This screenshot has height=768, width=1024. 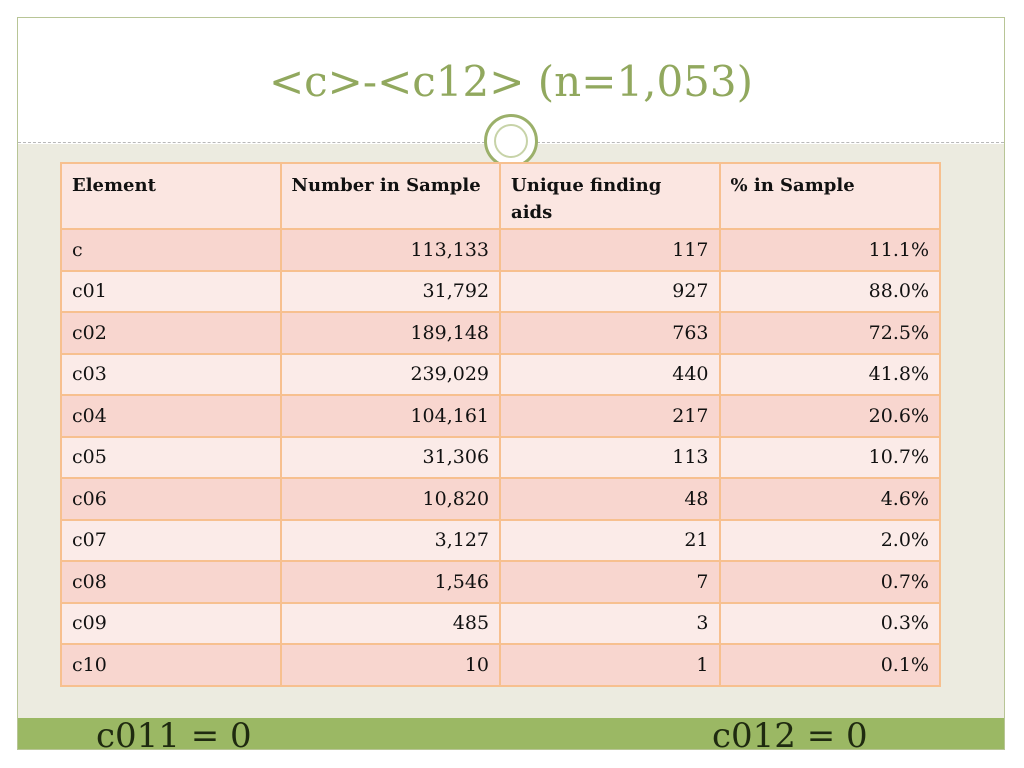 What do you see at coordinates (390, 291) in the screenshot?
I see `cell-number: 31,792` at bounding box center [390, 291].